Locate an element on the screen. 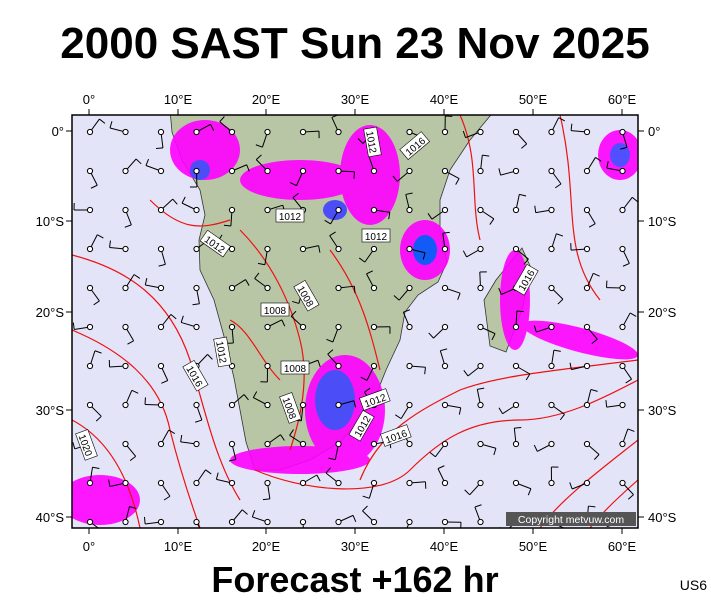 This screenshot has width=711, height=600. lon-label-bottom: 0° is located at coordinates (89, 546).